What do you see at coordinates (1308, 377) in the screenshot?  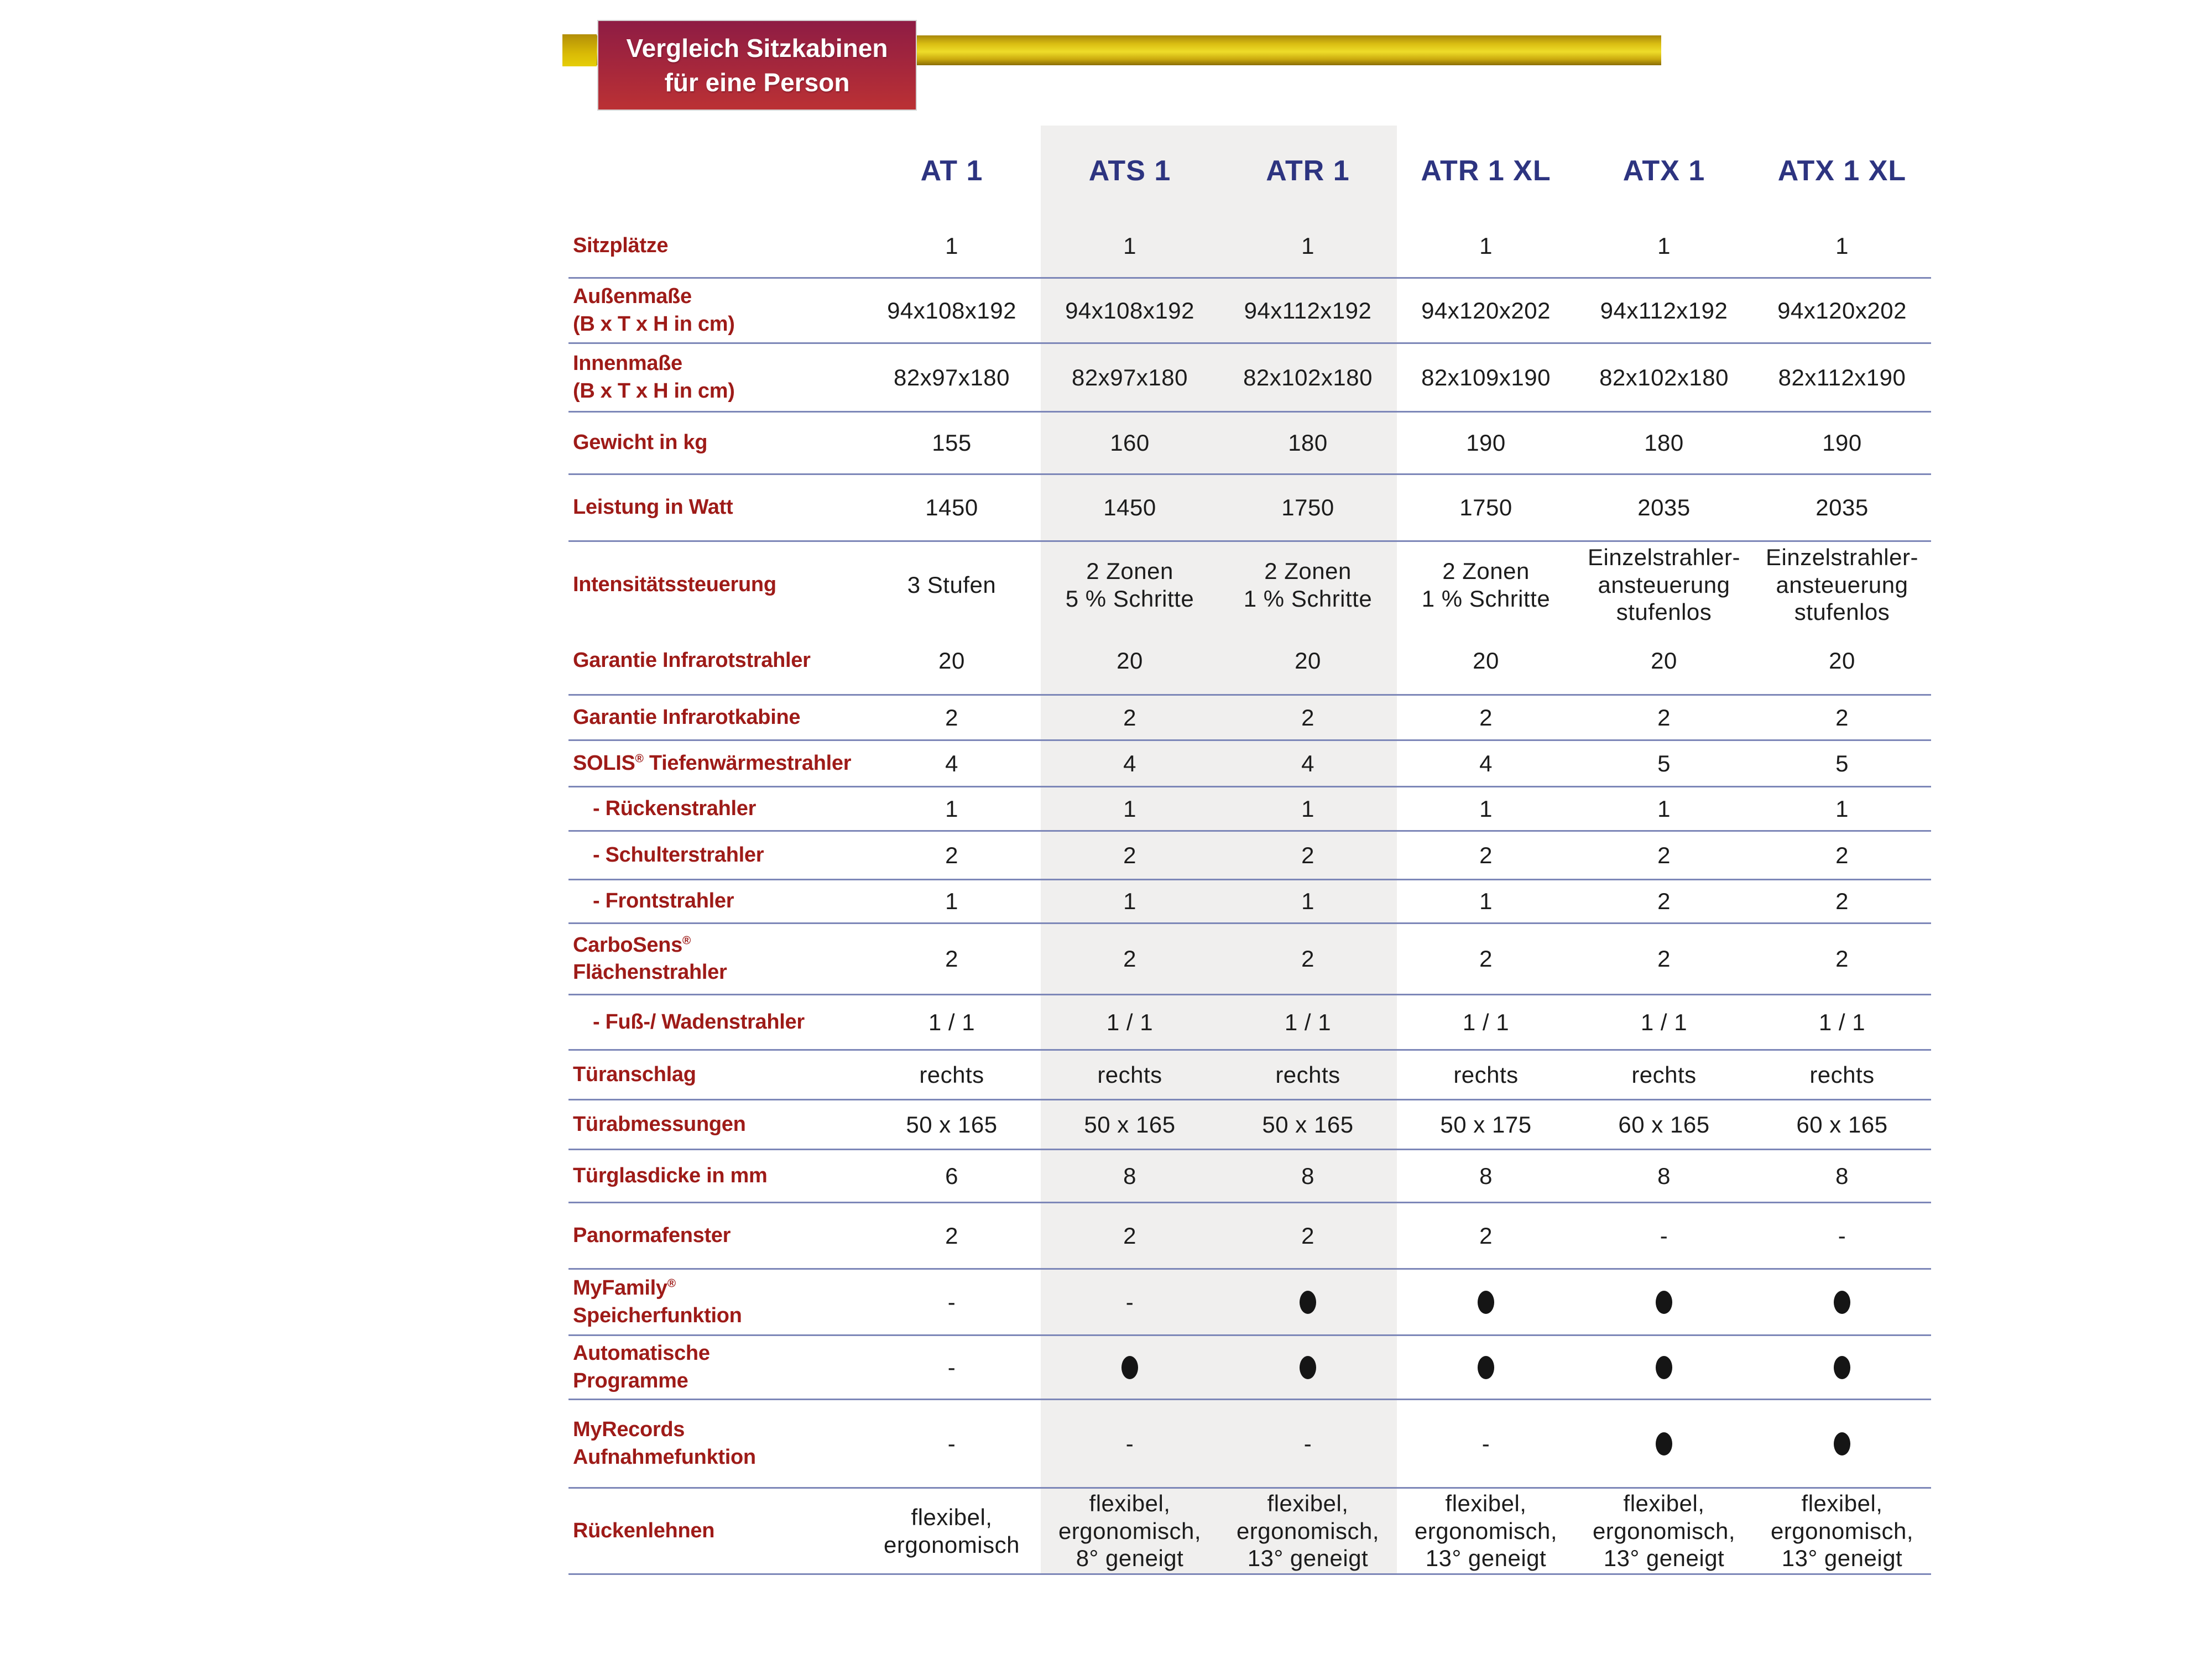 I see `value-cell: 82x102x180` at bounding box center [1308, 377].